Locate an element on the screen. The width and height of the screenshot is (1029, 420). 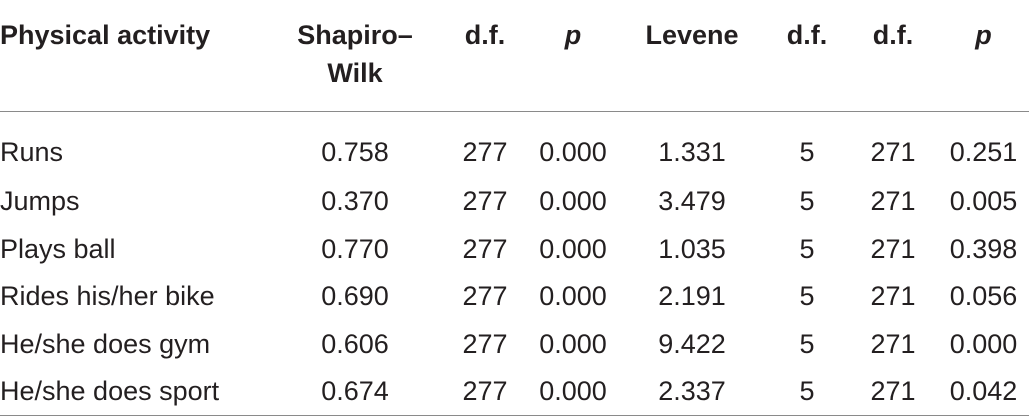
cell-p-2: 0.056 is located at coordinates (983, 296).